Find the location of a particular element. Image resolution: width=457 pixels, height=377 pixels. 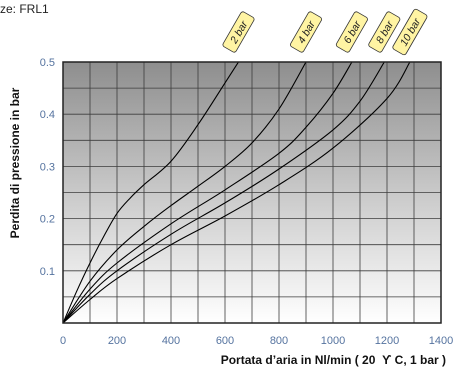

y-tick-label: 0.2 is located at coordinates (47, 220).